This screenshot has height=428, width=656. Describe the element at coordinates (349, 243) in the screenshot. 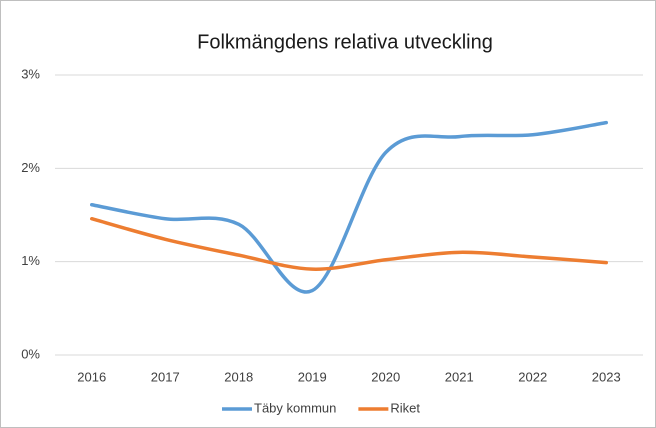

I see `line` at that location.